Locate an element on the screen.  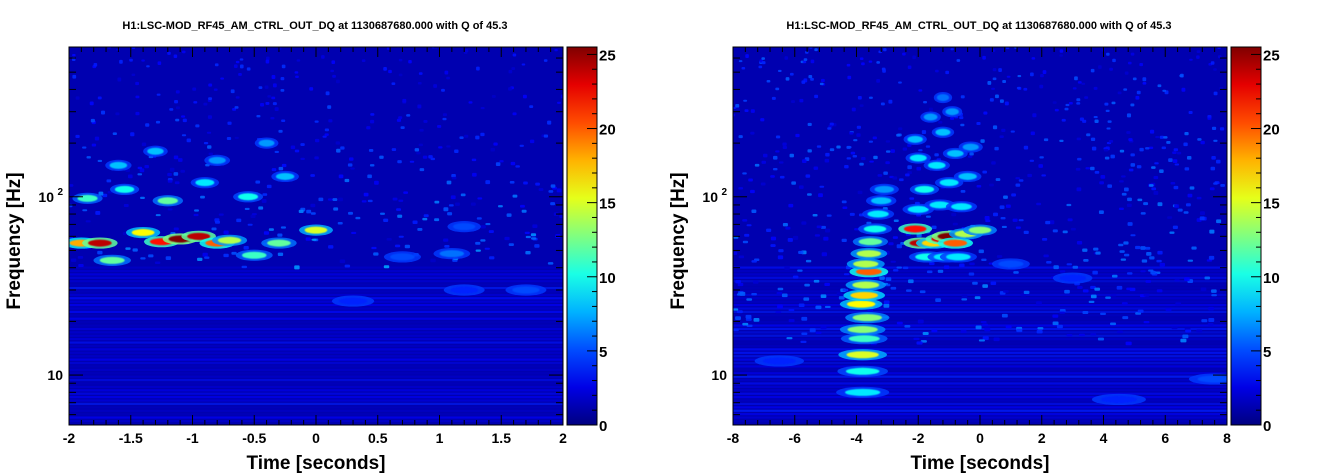
y-tick-label: 10 is located at coordinates (719, 375).